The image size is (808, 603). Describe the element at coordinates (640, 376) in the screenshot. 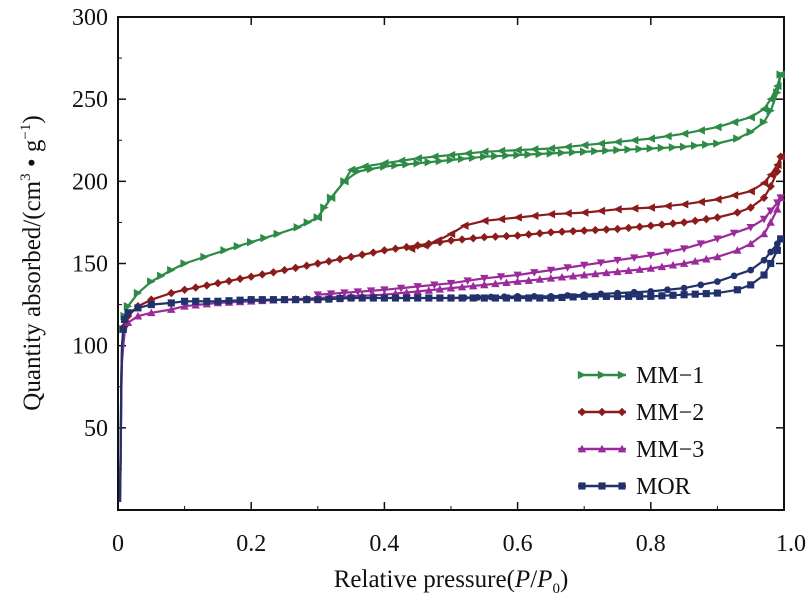

I see `legend-item-mm-1: MM−1` at that location.